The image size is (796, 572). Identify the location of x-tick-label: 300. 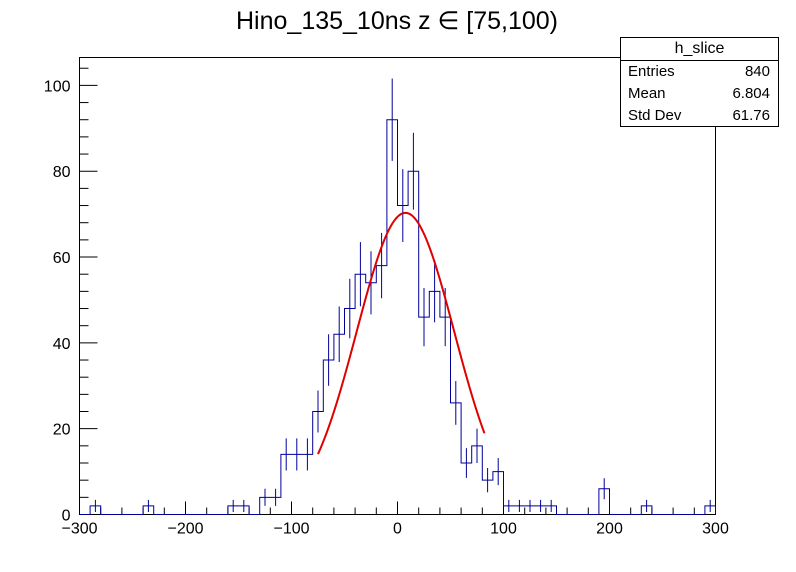
(715, 529).